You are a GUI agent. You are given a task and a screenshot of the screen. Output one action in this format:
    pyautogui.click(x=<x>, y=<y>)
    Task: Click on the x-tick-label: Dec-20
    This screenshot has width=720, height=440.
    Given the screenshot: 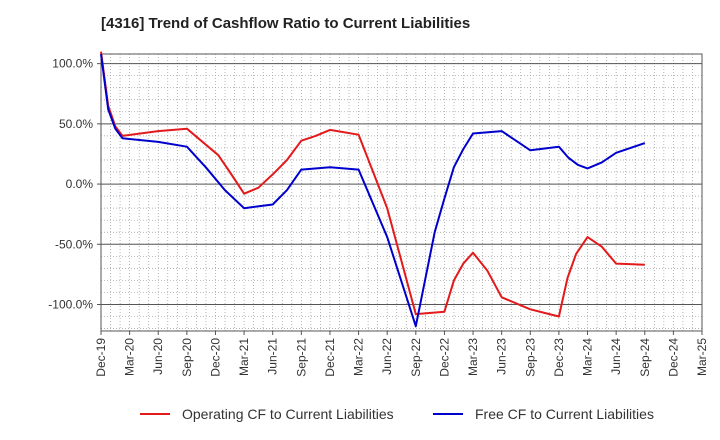 What is the action you would take?
    pyautogui.click(x=215, y=357)
    